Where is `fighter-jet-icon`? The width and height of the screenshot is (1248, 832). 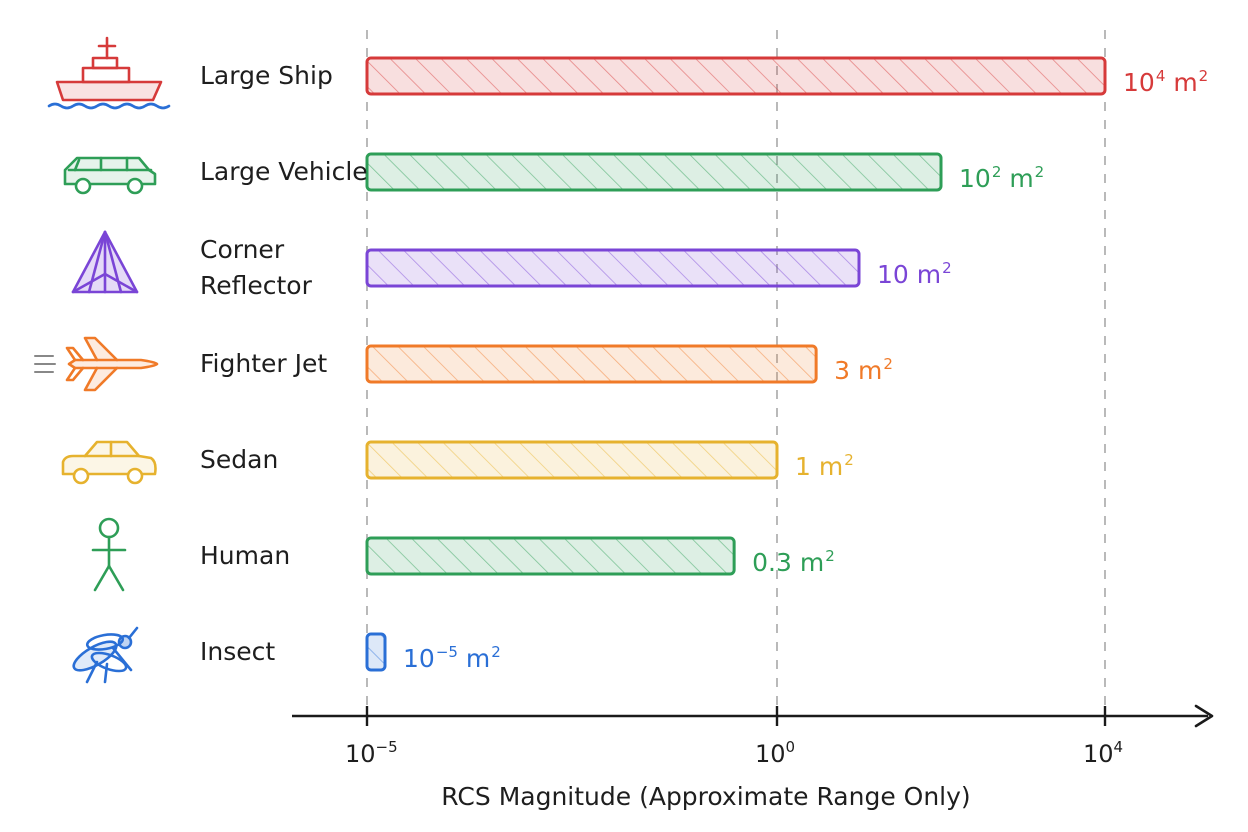
fighter-jet-icon is located at coordinates (96, 364).